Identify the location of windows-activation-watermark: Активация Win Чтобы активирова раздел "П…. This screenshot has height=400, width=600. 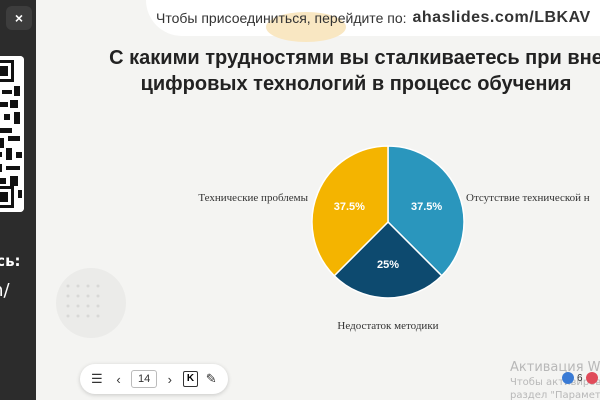
(555, 380).